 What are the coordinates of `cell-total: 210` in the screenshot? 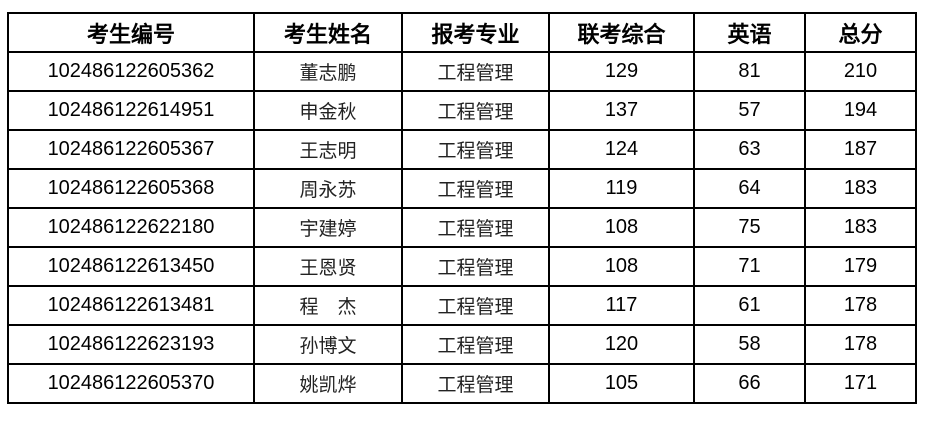 It's located at (860, 71).